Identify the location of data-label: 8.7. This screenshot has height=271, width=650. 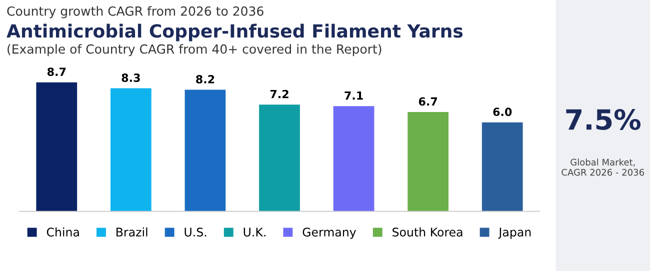
(56, 72).